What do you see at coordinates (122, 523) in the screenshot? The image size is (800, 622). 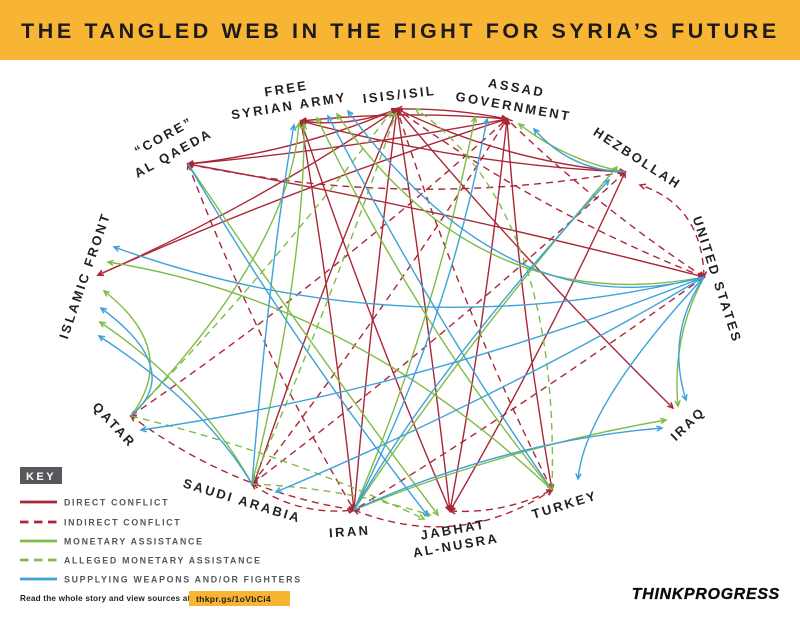 I see `svg-text: INDIRECT CONFLICT` at bounding box center [122, 523].